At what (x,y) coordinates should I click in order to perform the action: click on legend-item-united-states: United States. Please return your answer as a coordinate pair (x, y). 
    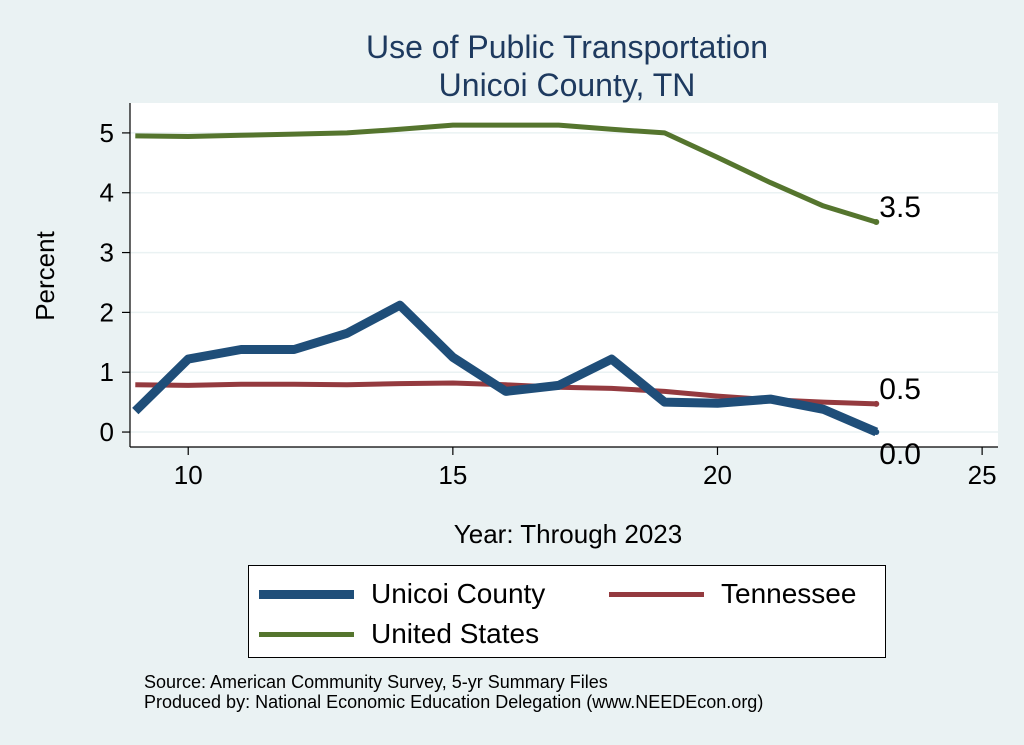
    Looking at the image, I should click on (399, 634).